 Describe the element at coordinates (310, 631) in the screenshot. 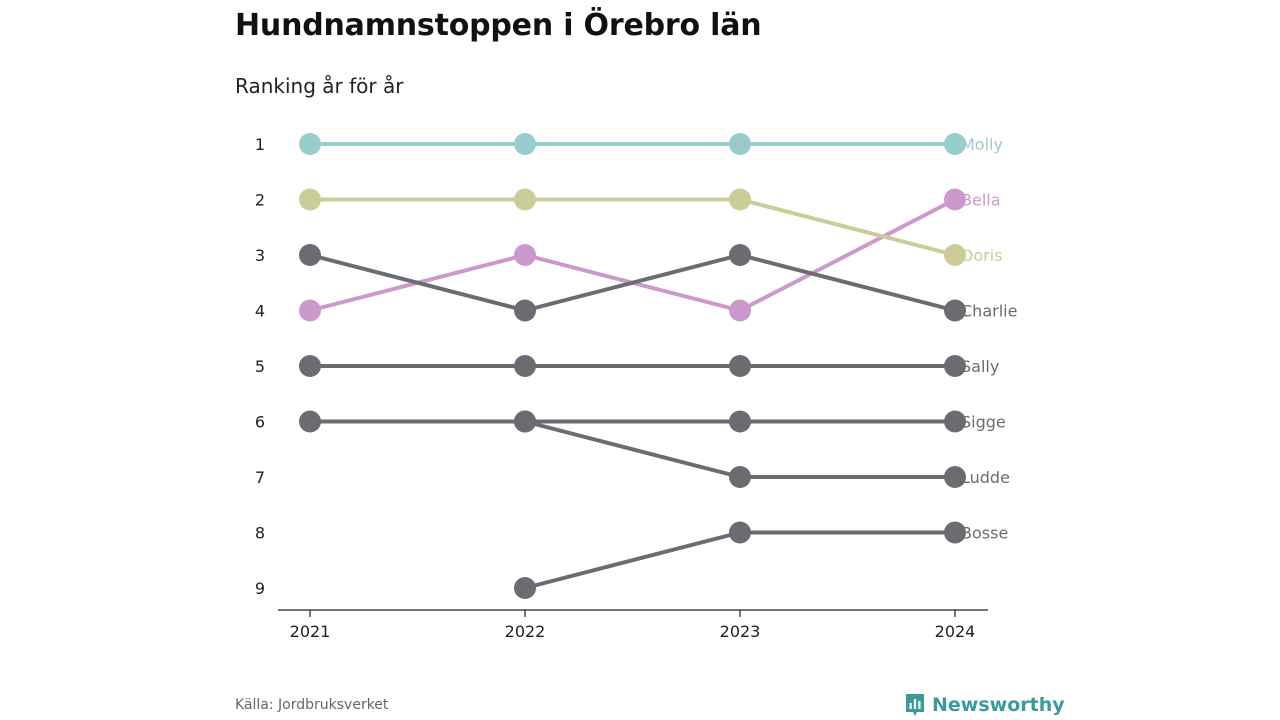

I see `x-tick-label: 2021` at that location.